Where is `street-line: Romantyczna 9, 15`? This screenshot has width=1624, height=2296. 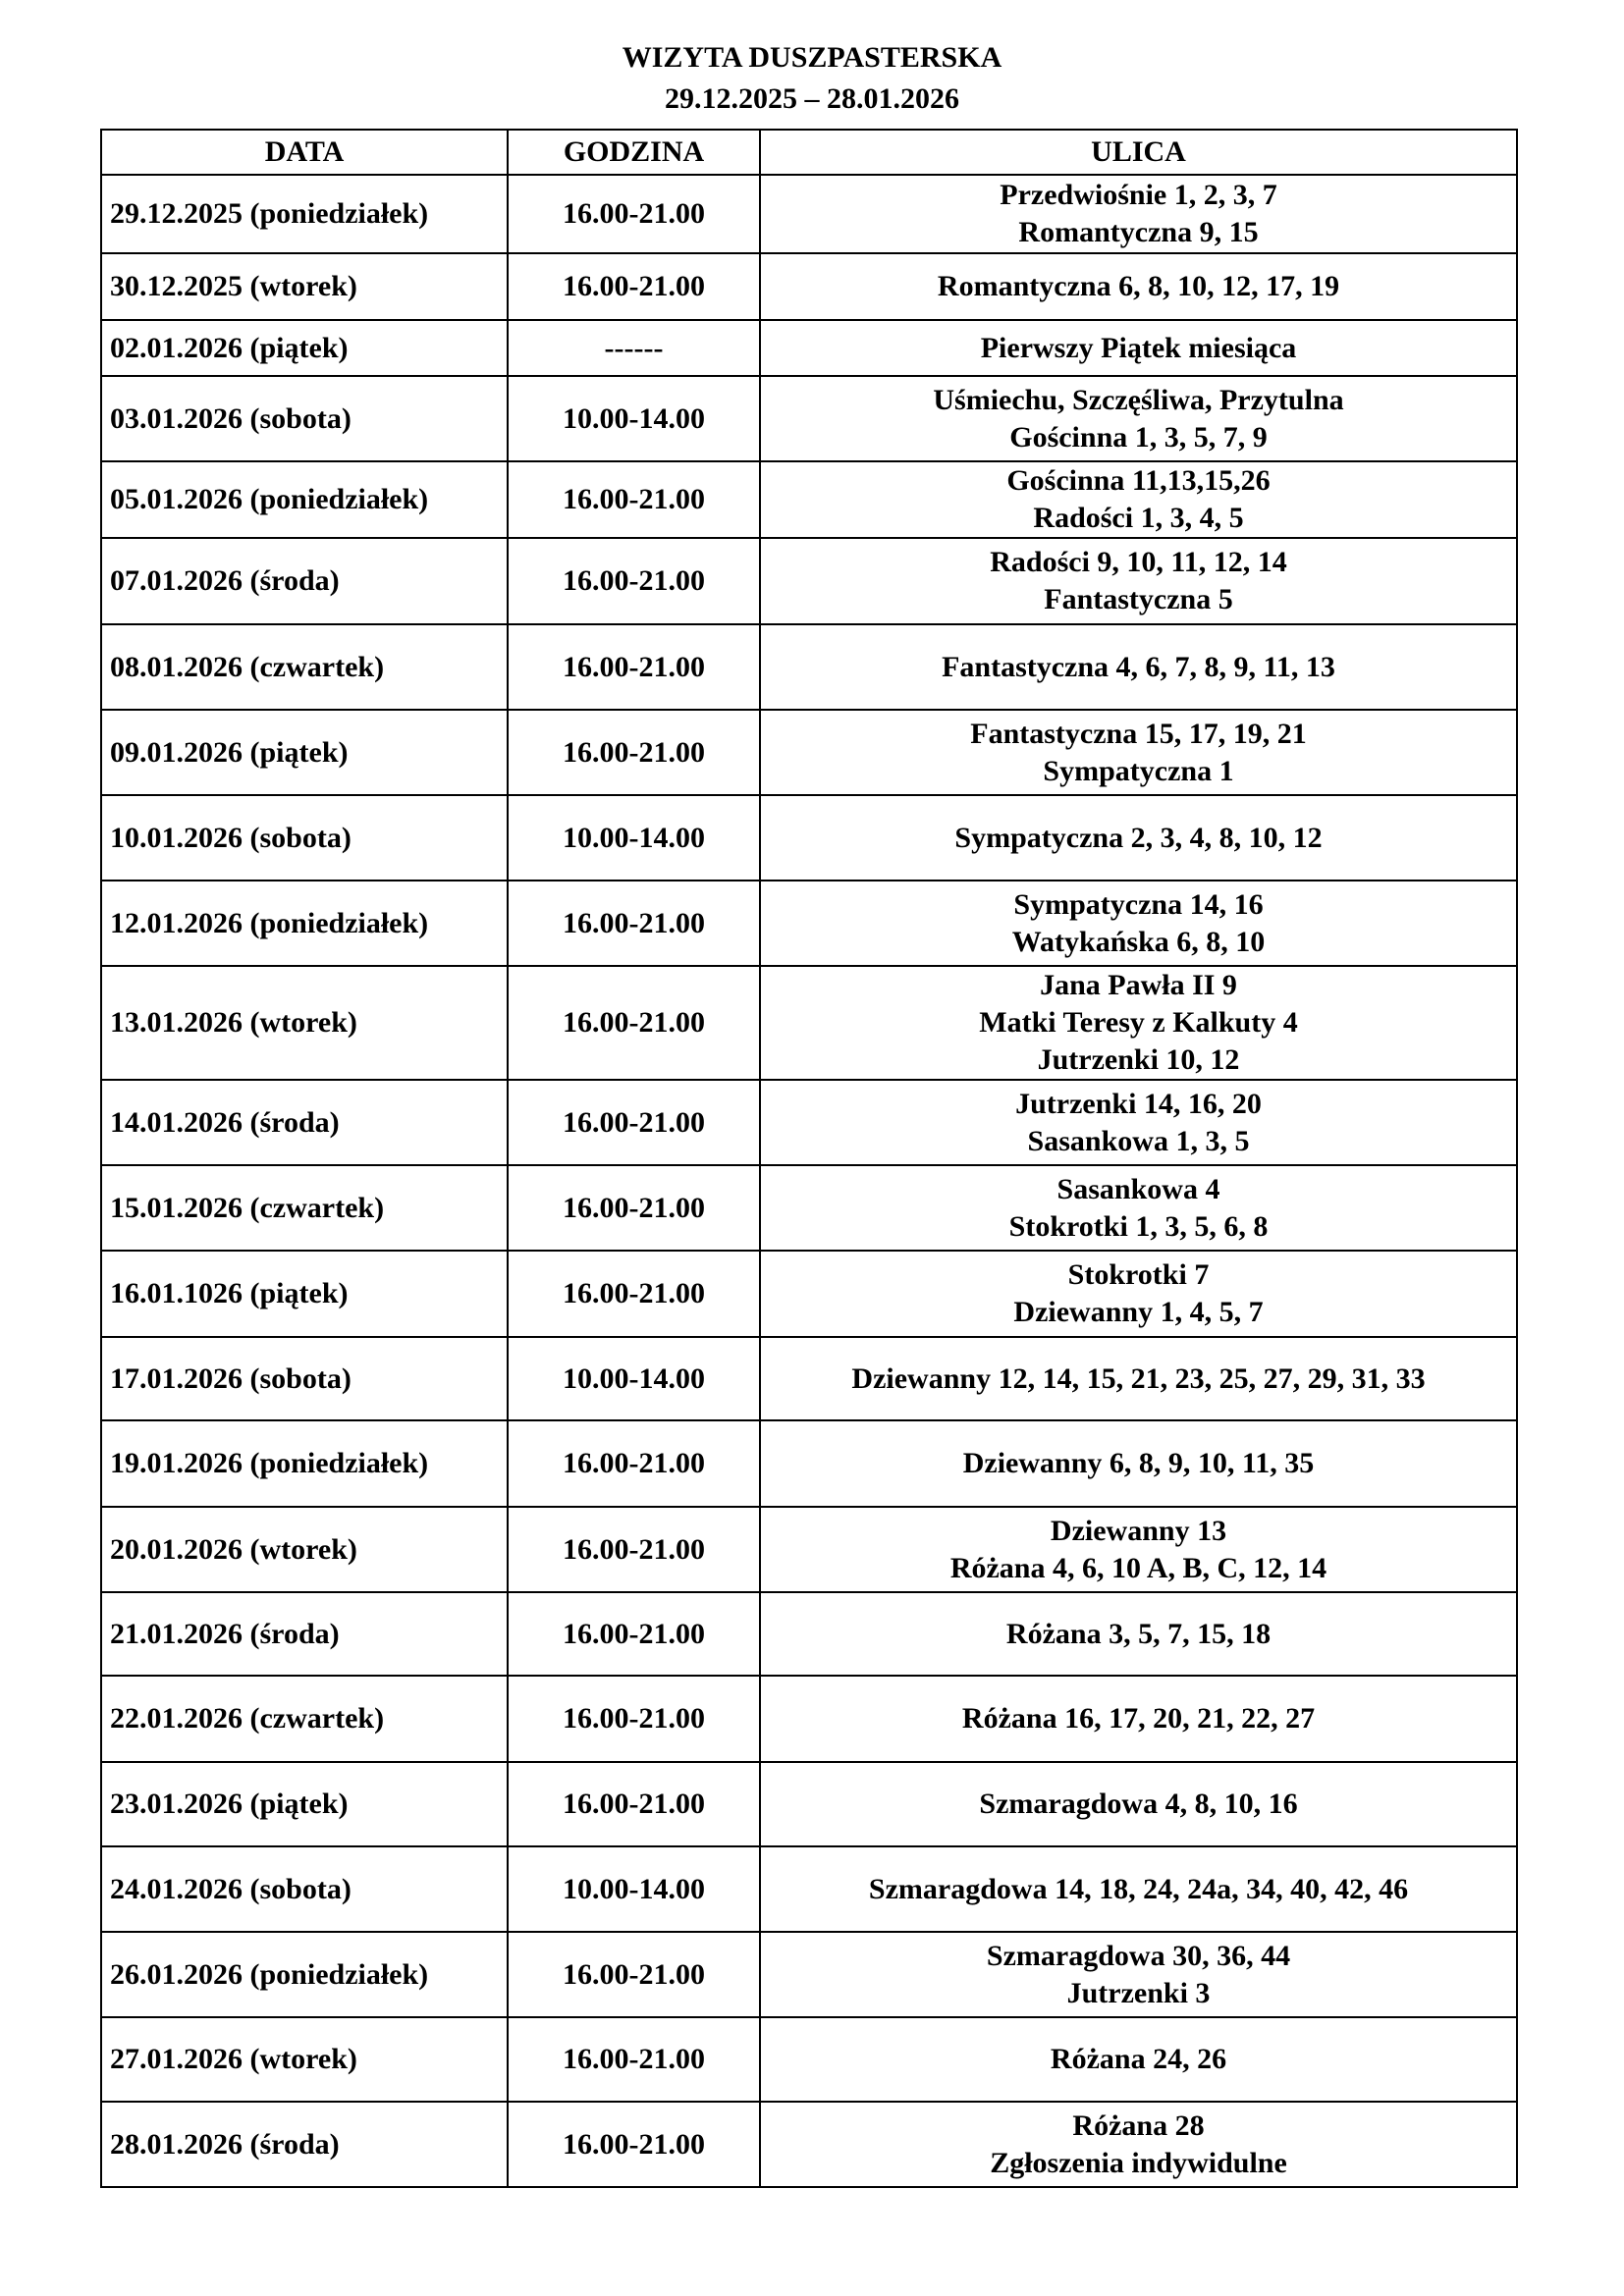 street-line: Romantyczna 9, 15 is located at coordinates (1138, 232).